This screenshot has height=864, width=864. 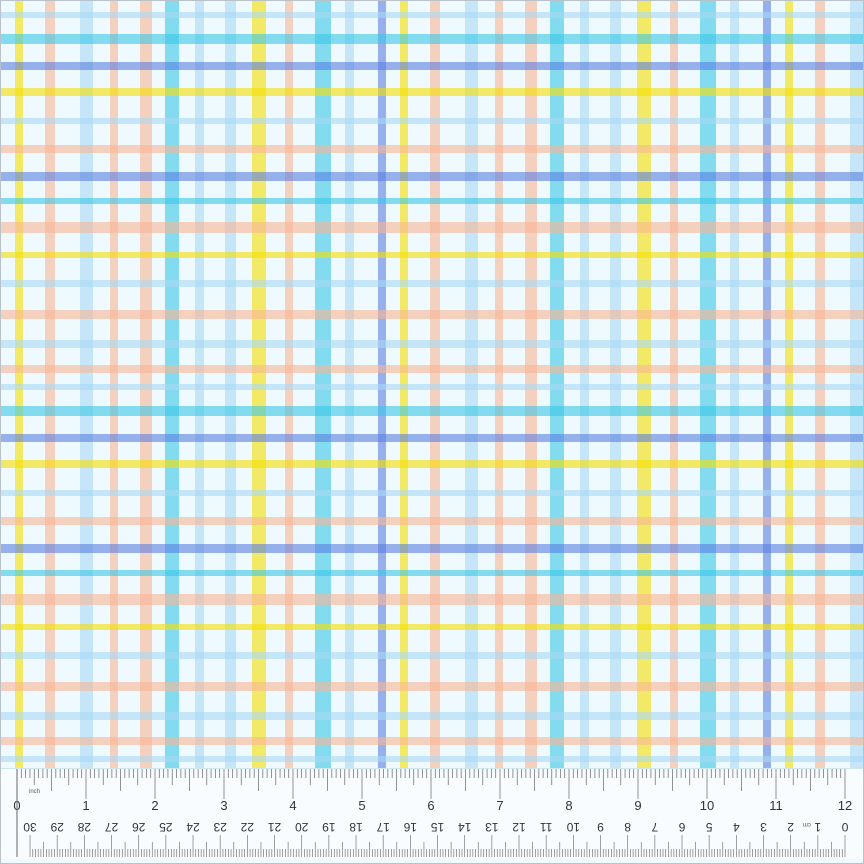 What do you see at coordinates (736, 827) in the screenshot?
I see `cm-label: 4` at bounding box center [736, 827].